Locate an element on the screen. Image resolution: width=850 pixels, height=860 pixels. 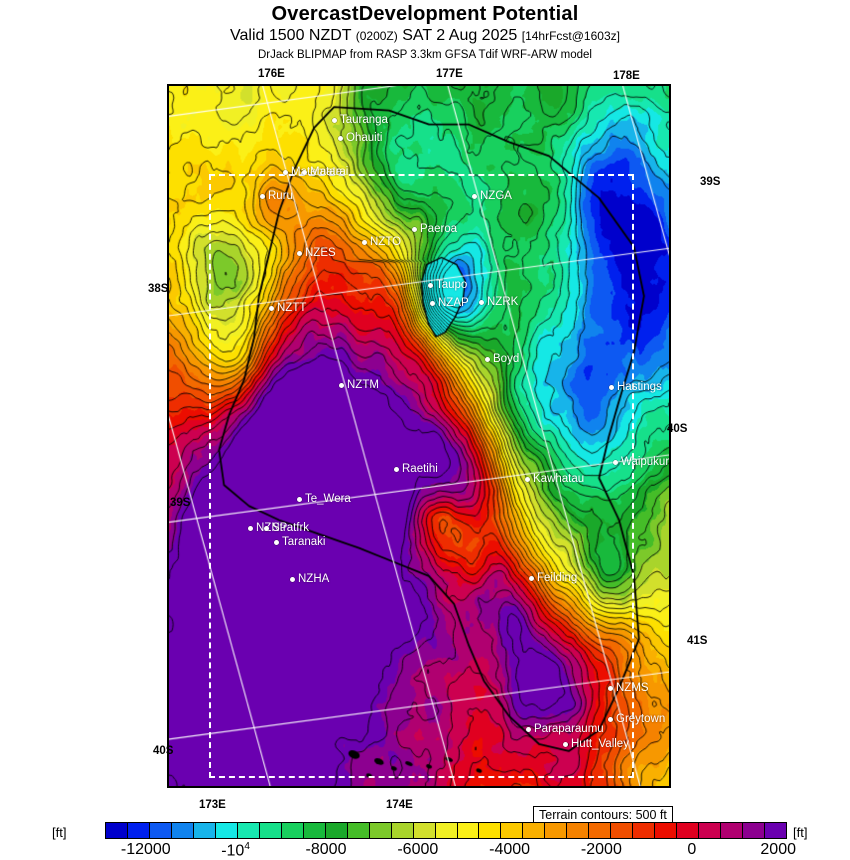
city-marker: Ruru is located at coordinates (276, 196).